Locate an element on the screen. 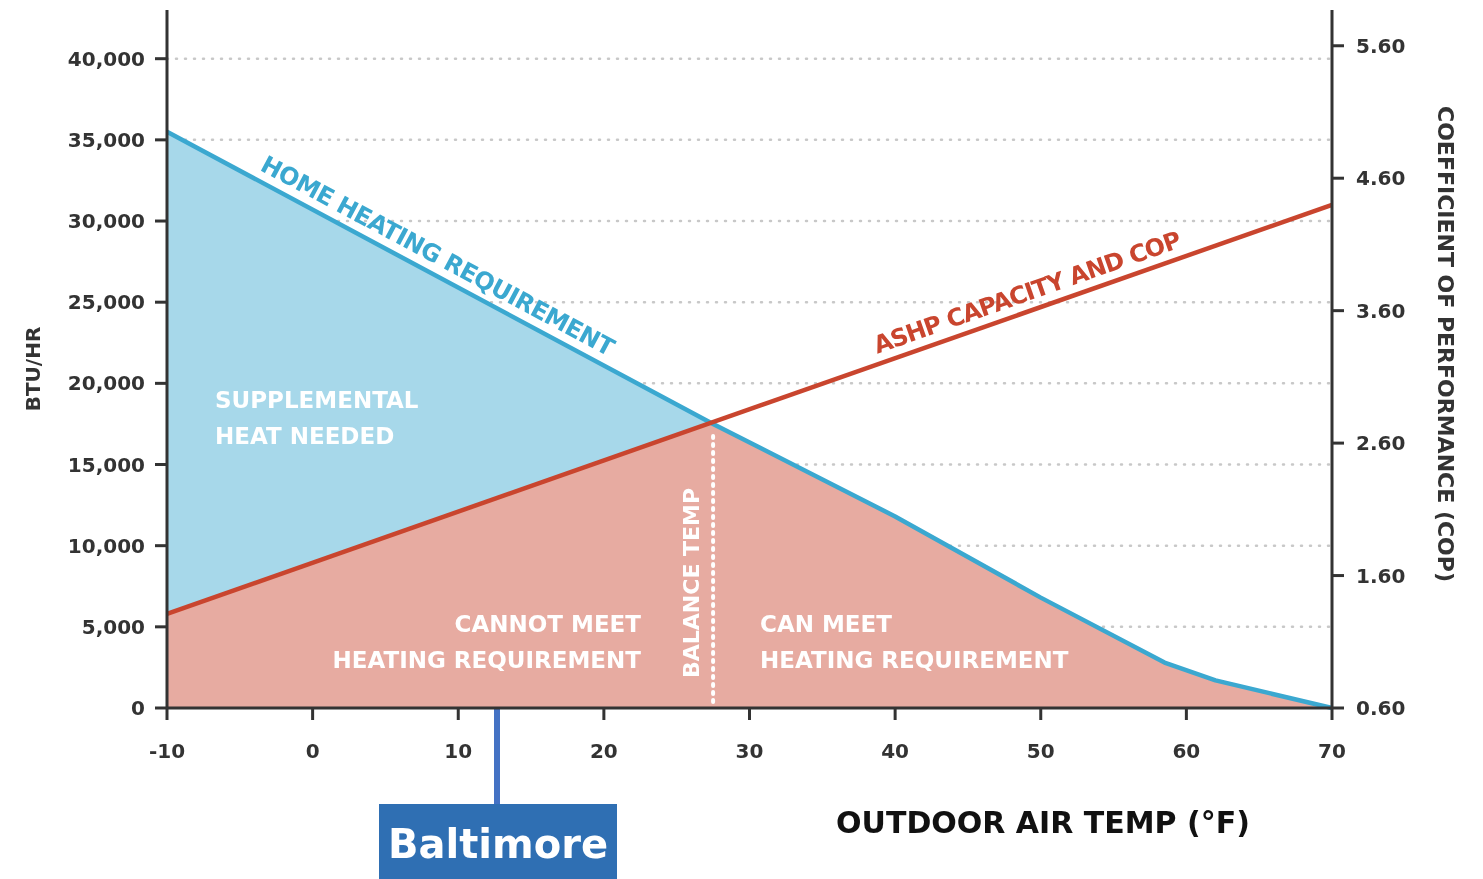 This screenshot has width=1483, height=879. x-tick-label: -10 is located at coordinates (167, 751).